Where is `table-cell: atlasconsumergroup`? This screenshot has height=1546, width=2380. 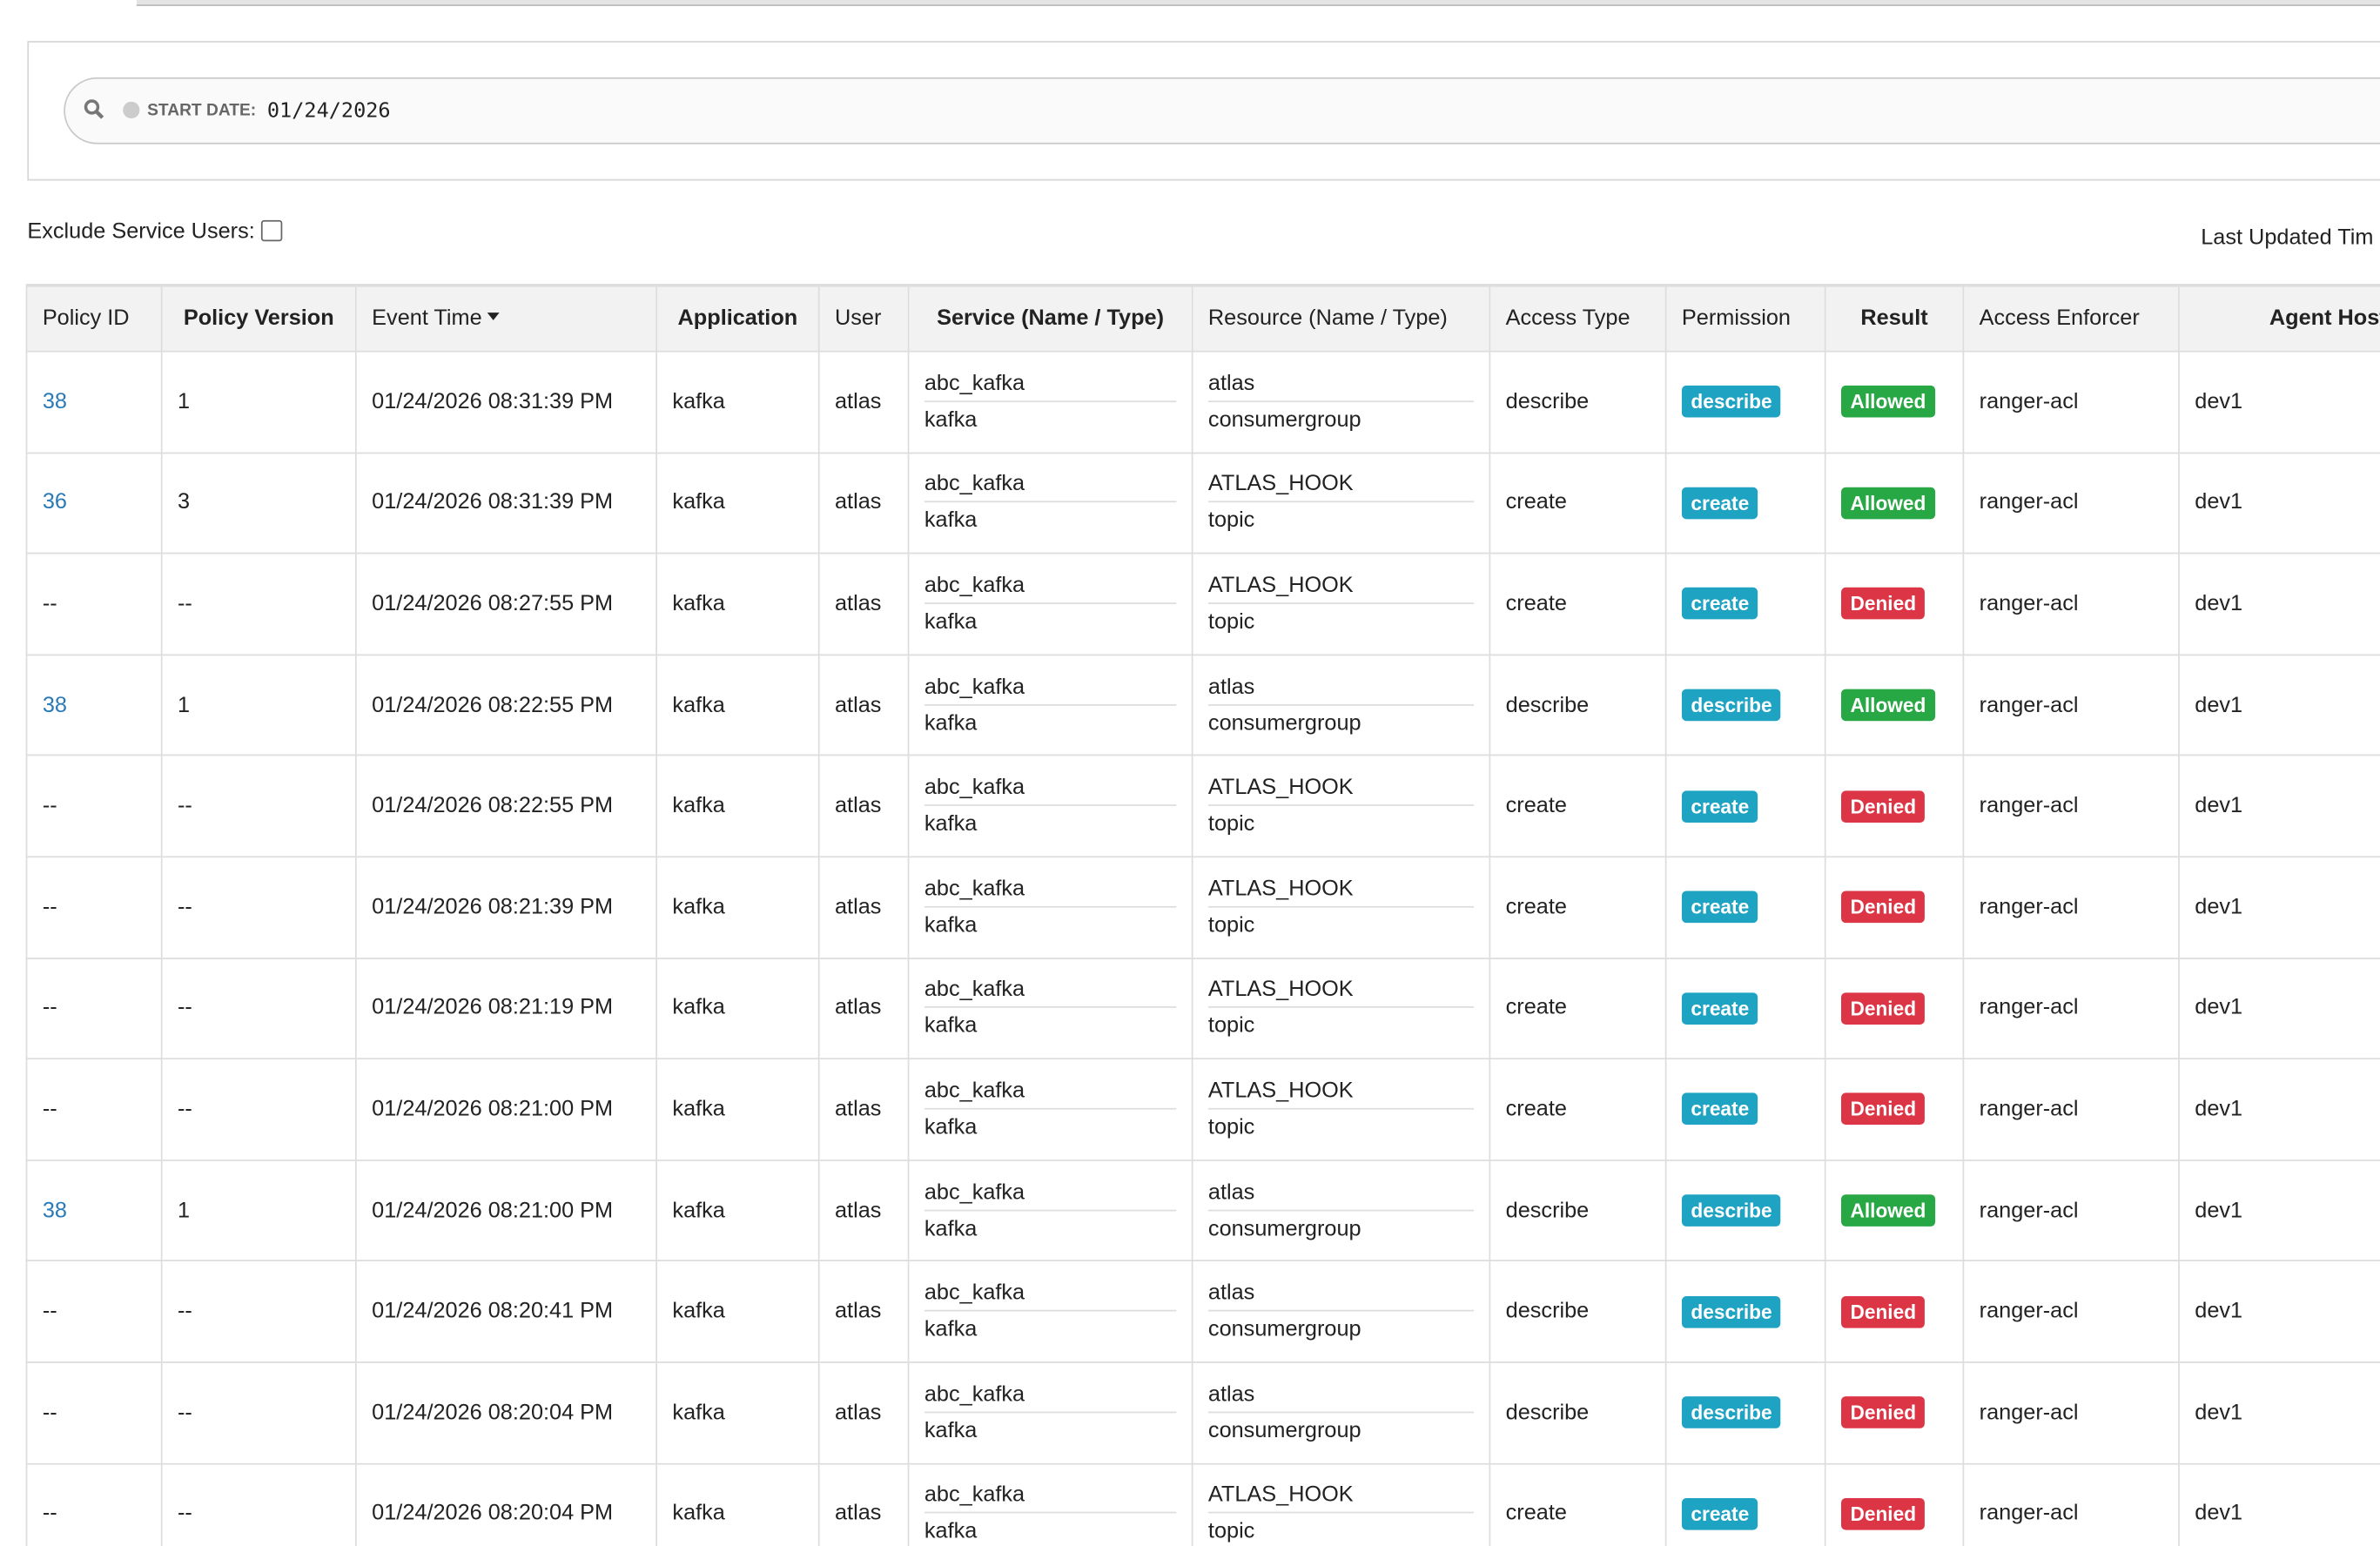
table-cell: atlasconsumergroup is located at coordinates (1341, 1311).